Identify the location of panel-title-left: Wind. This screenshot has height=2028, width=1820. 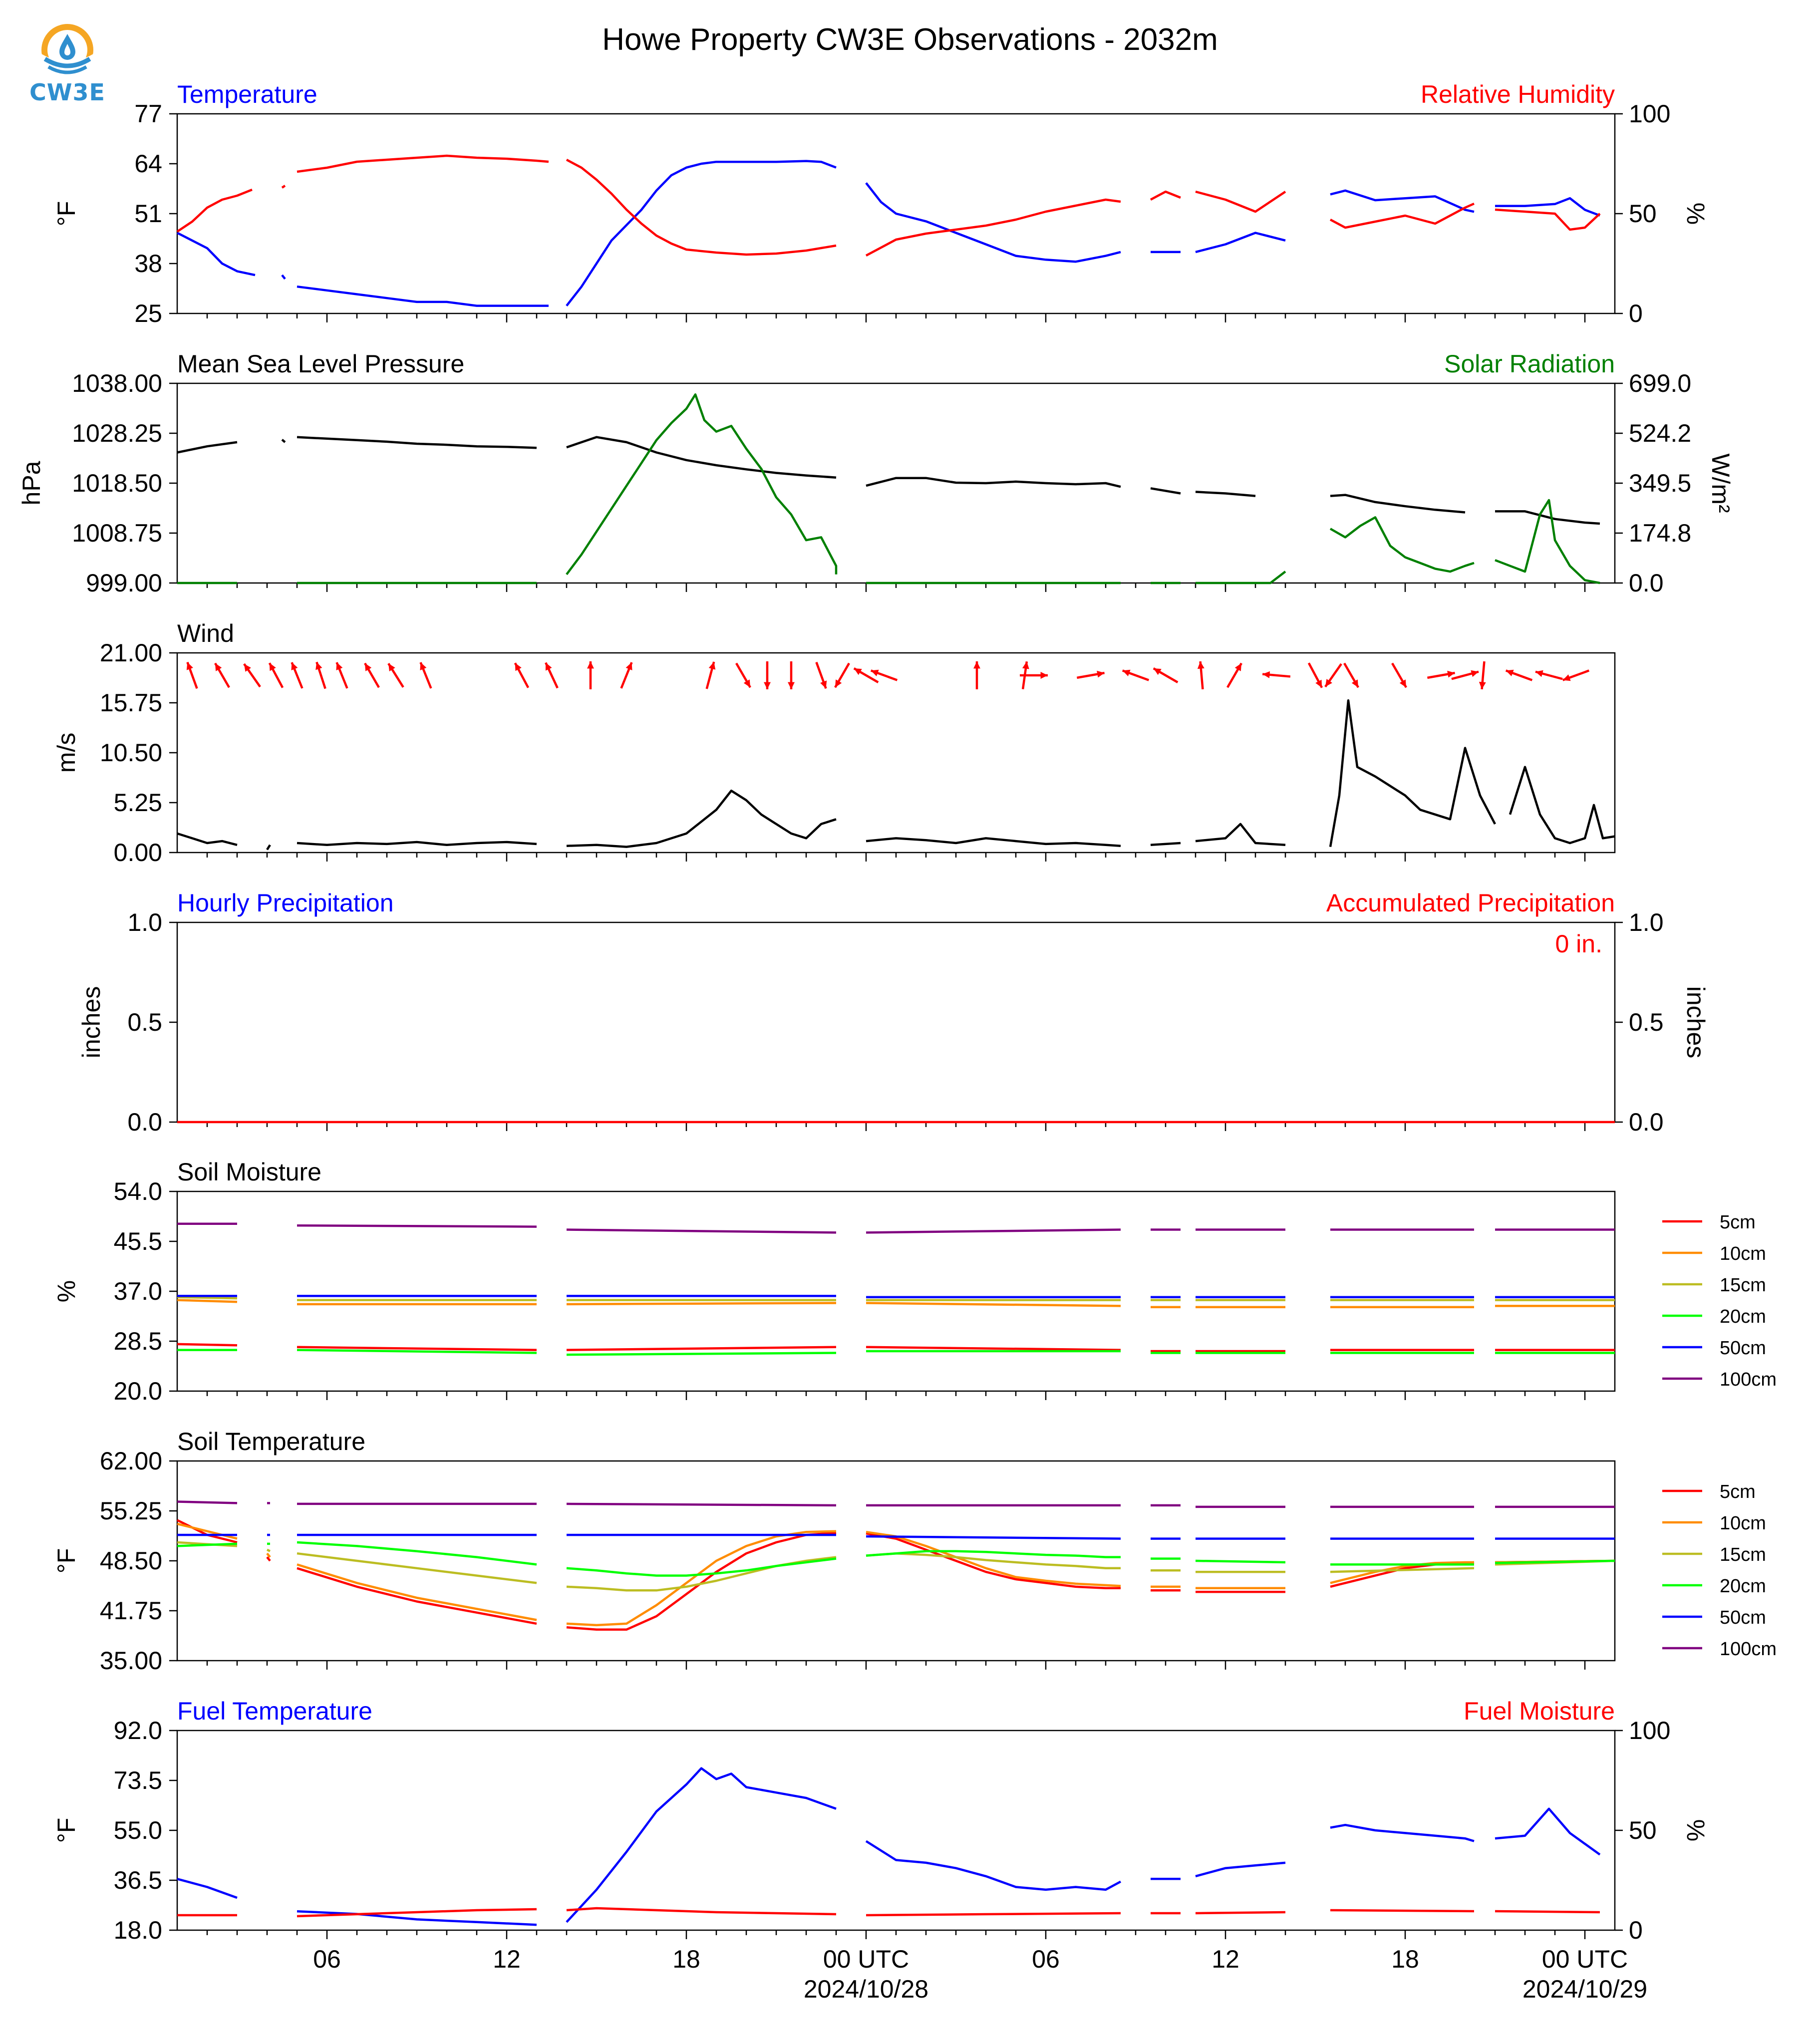
(205, 633).